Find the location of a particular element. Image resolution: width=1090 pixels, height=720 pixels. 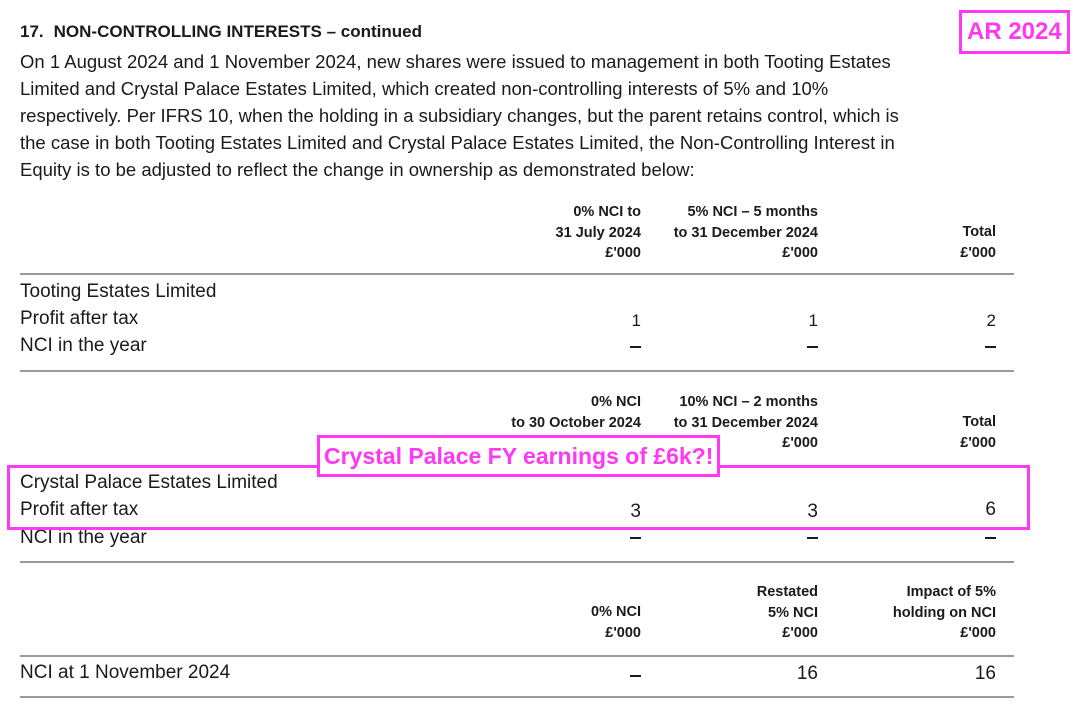

t3-col2-header: Restated 5% NCI £'000 is located at coordinates (787, 612).